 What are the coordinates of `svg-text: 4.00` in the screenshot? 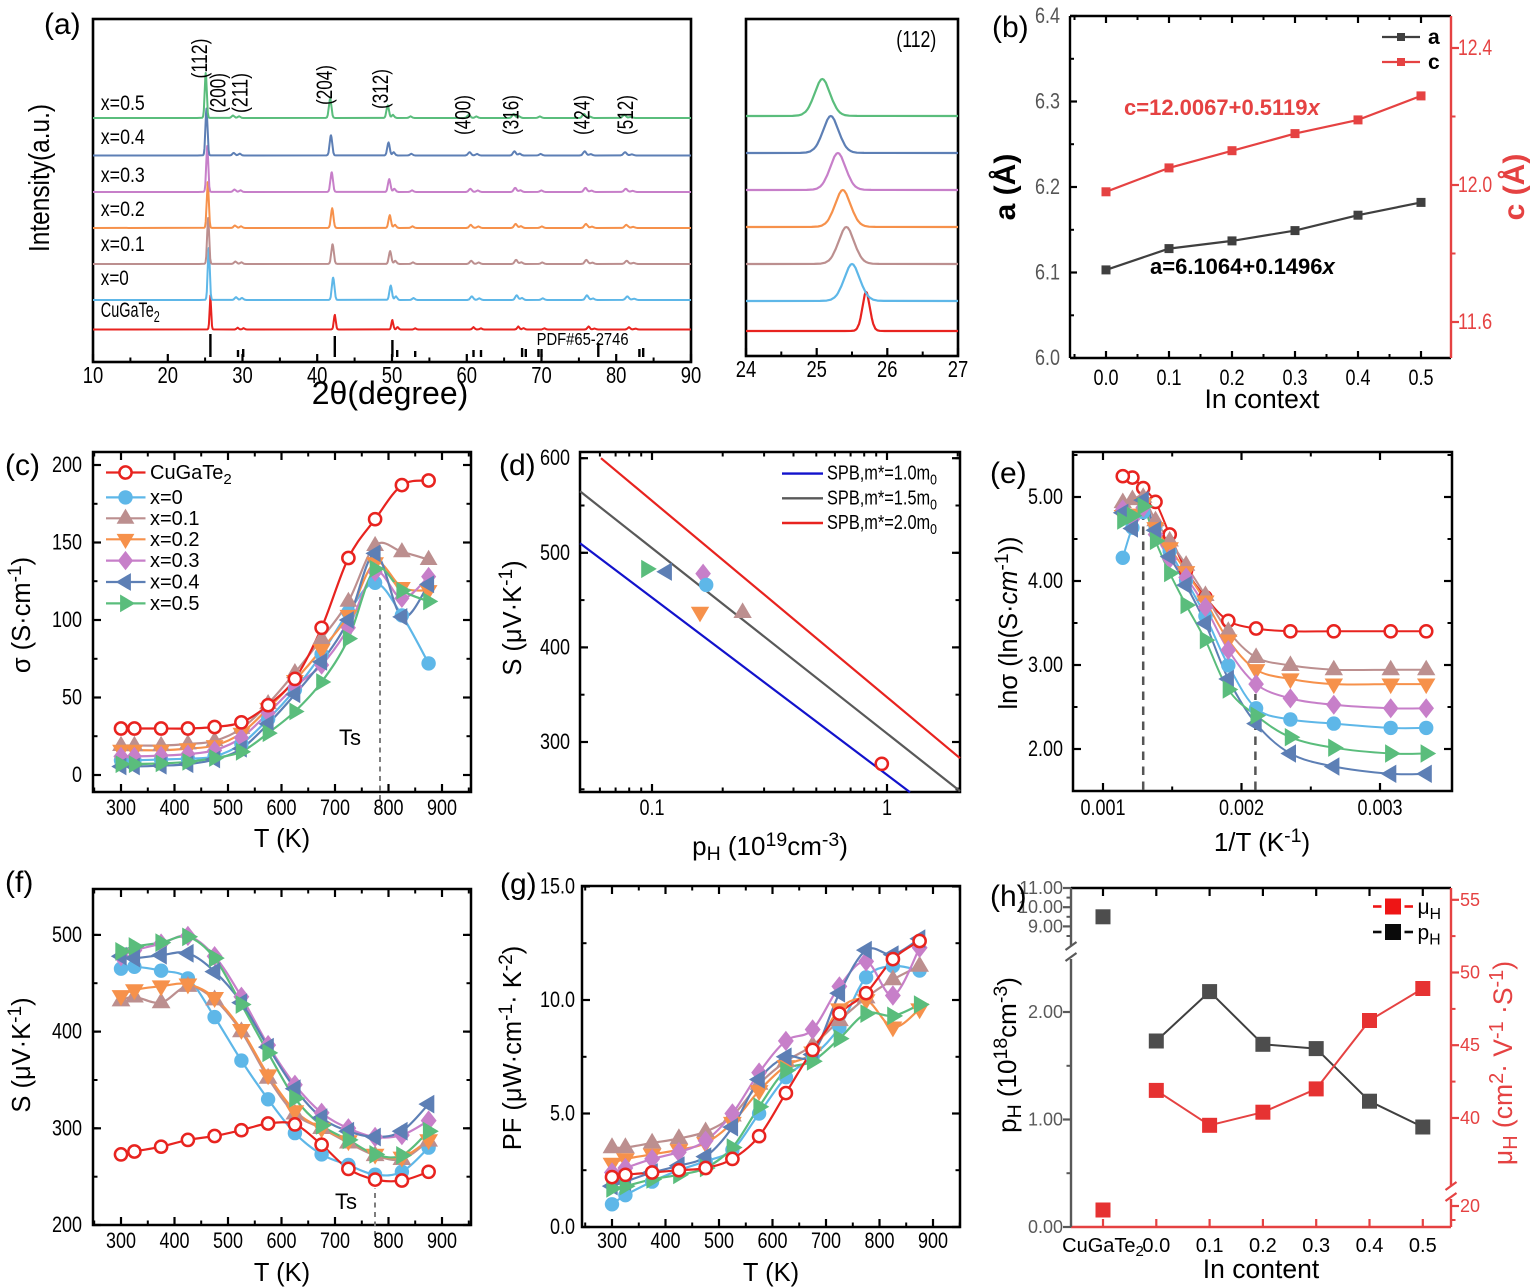 It's located at (1045, 580).